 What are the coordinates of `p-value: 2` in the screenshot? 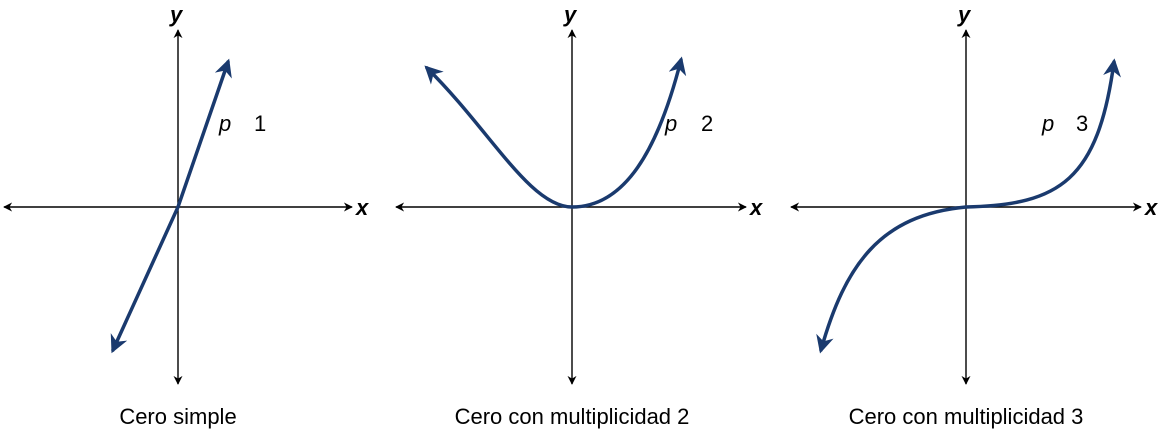 It's located at (707, 123).